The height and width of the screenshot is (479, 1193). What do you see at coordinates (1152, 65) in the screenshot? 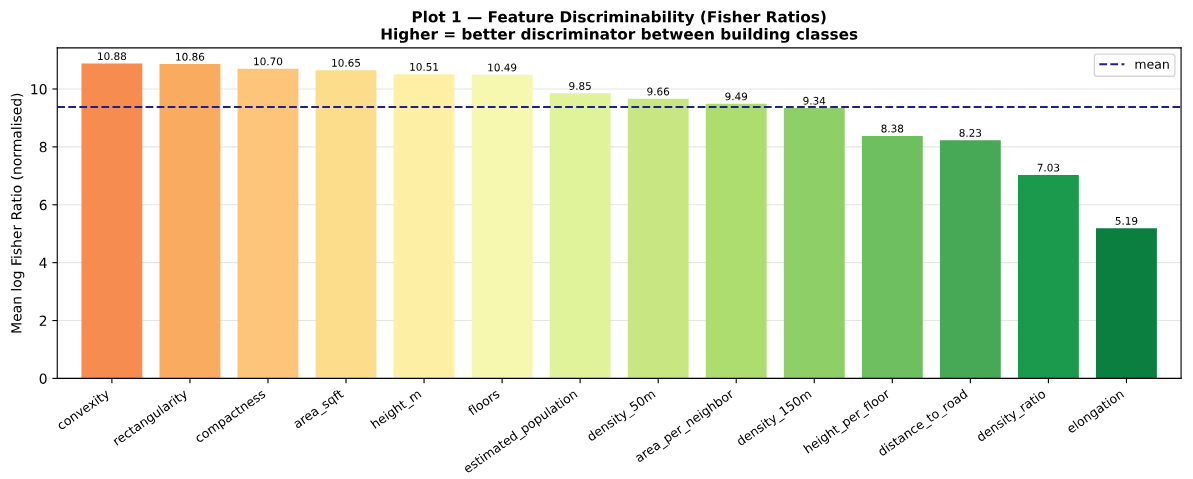
I see `legend-label: mean` at bounding box center [1152, 65].